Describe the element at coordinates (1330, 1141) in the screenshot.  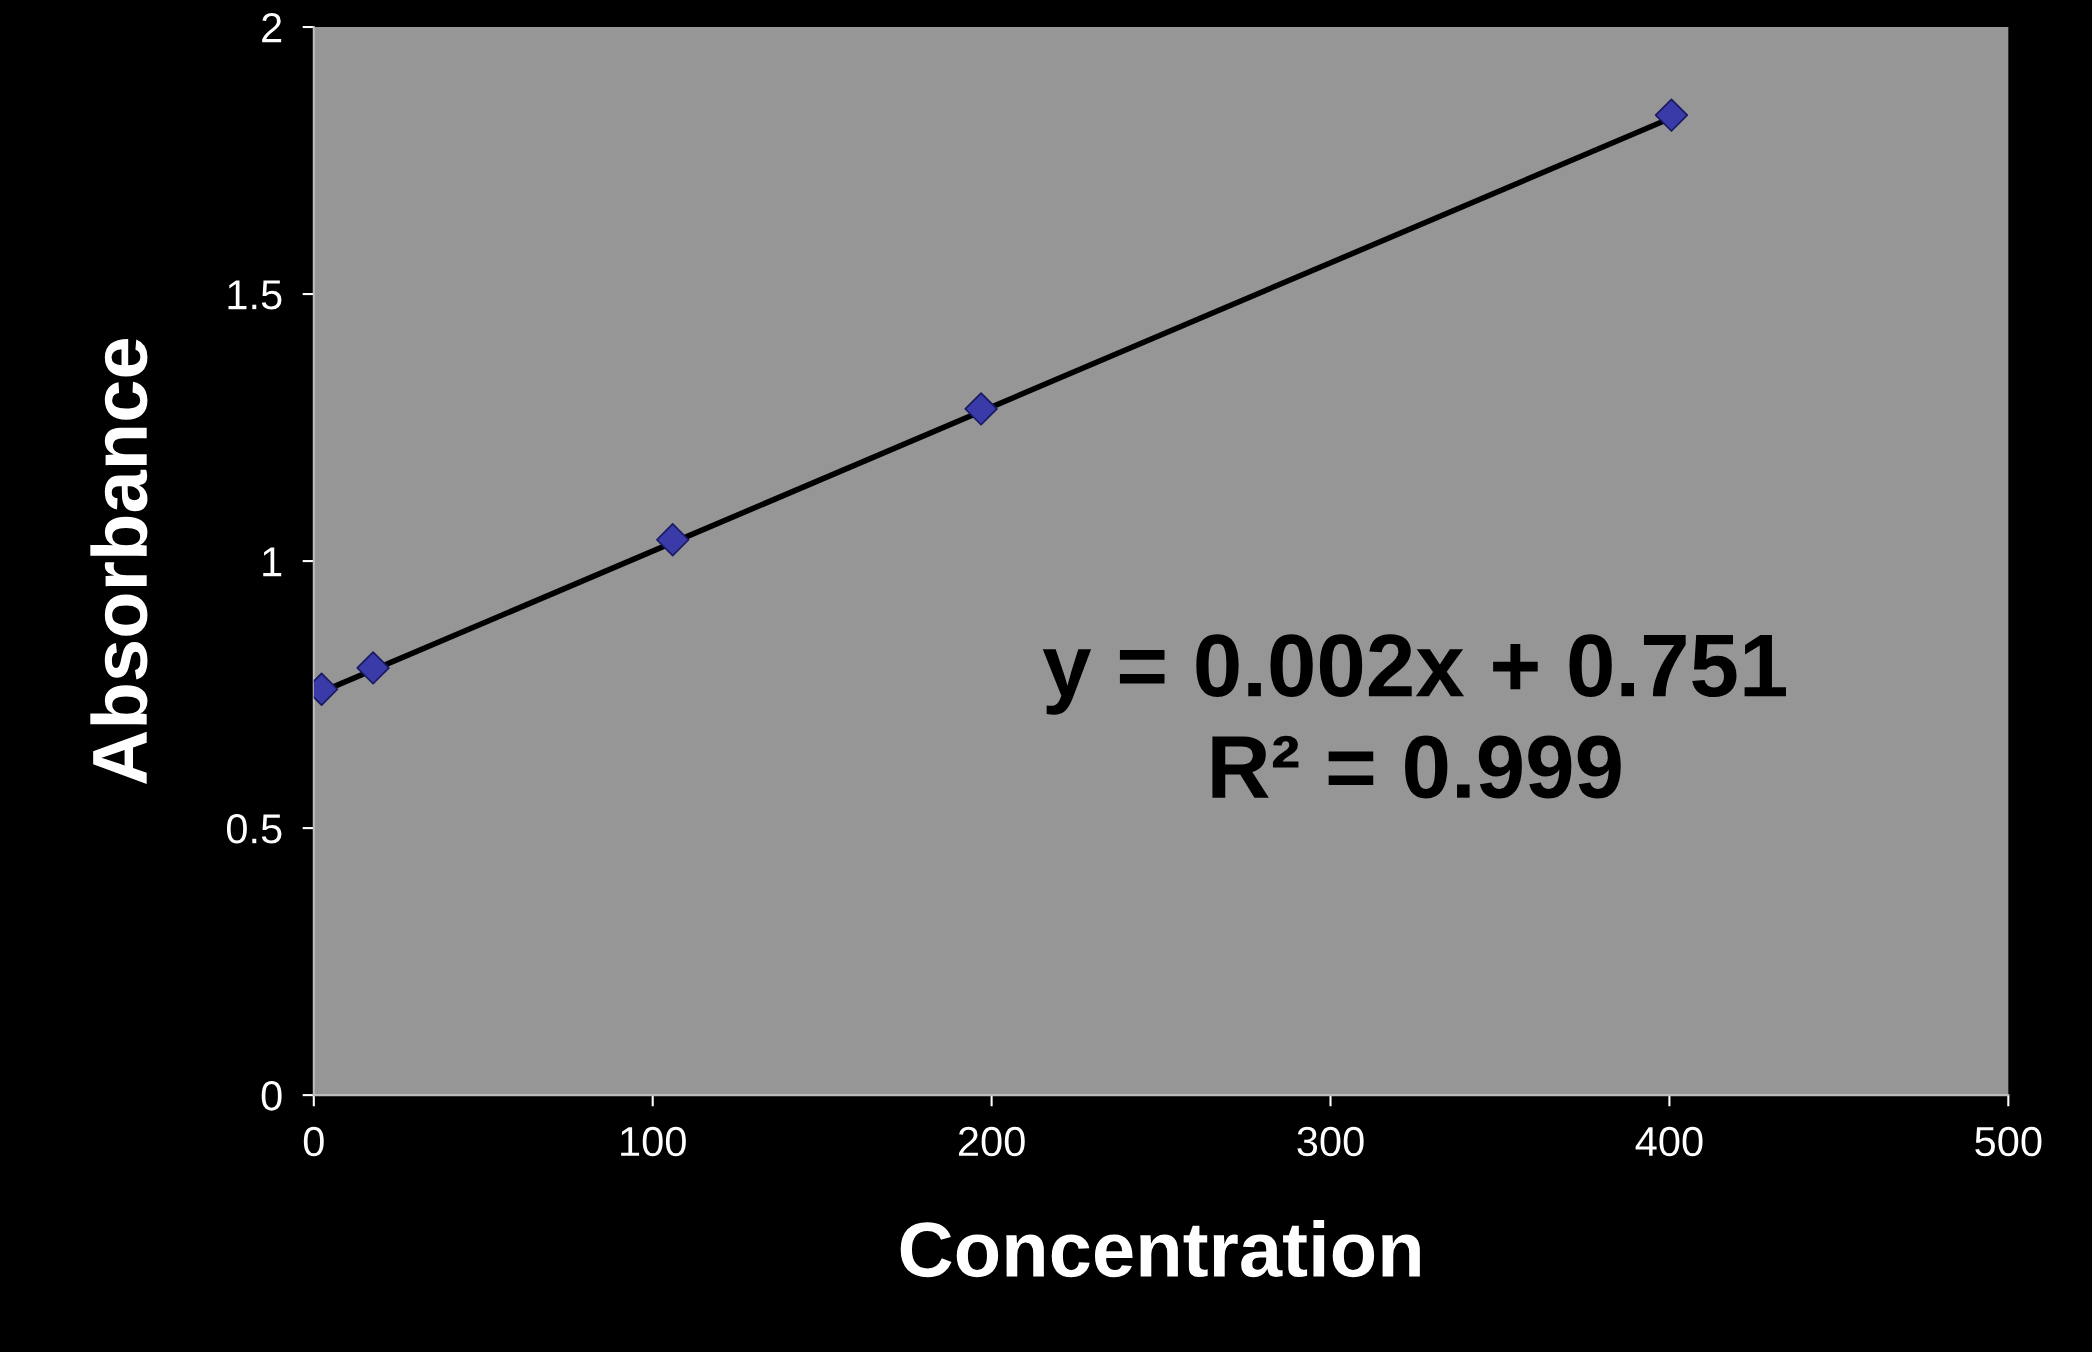
I see `x-tick-label: 300` at that location.